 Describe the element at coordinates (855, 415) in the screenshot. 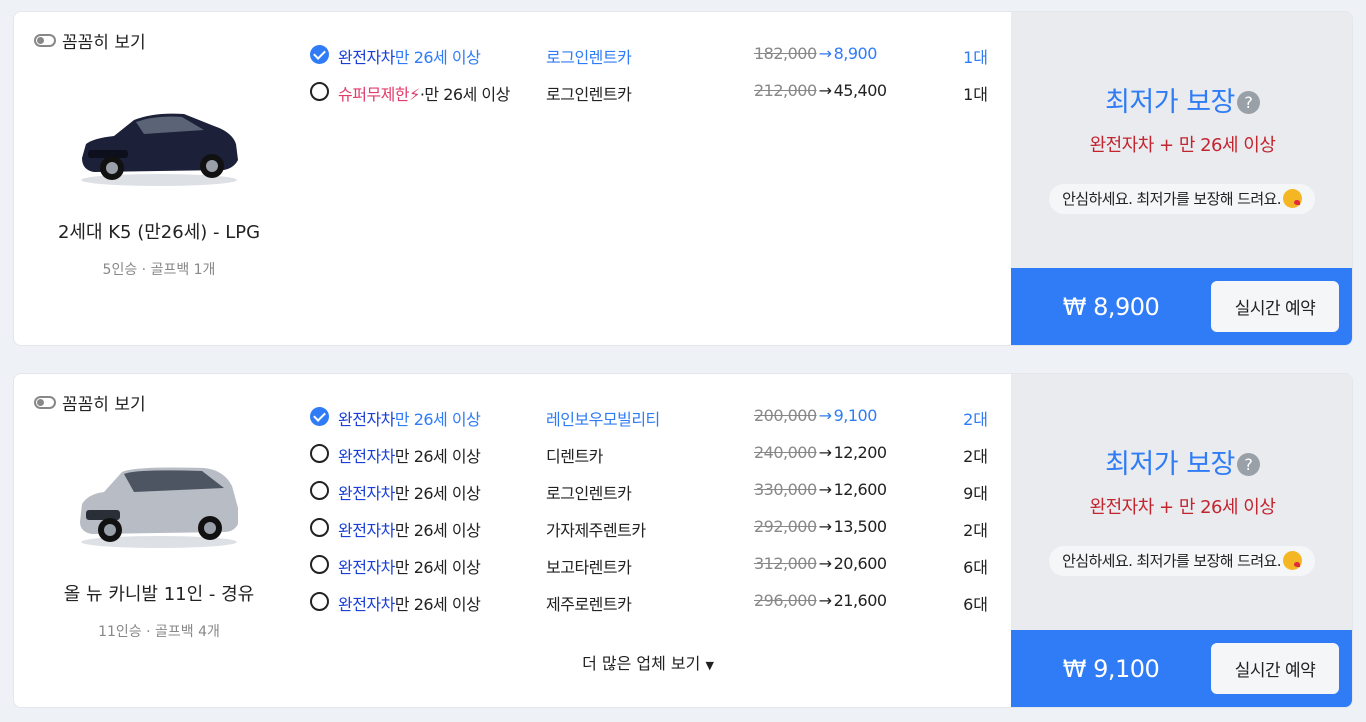

I see `discount-price: 9,100` at that location.